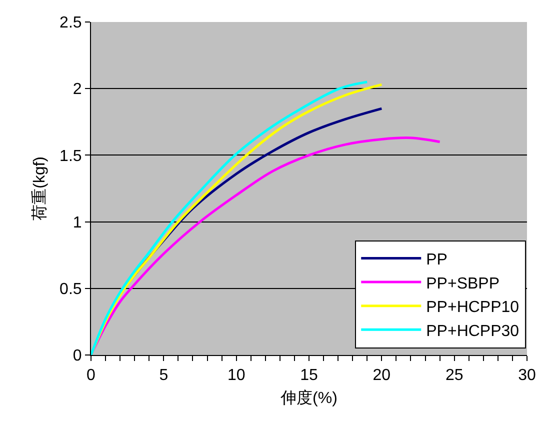 The width and height of the screenshot is (538, 423). I want to click on y-tick-label: 0.5, so click(71, 289).